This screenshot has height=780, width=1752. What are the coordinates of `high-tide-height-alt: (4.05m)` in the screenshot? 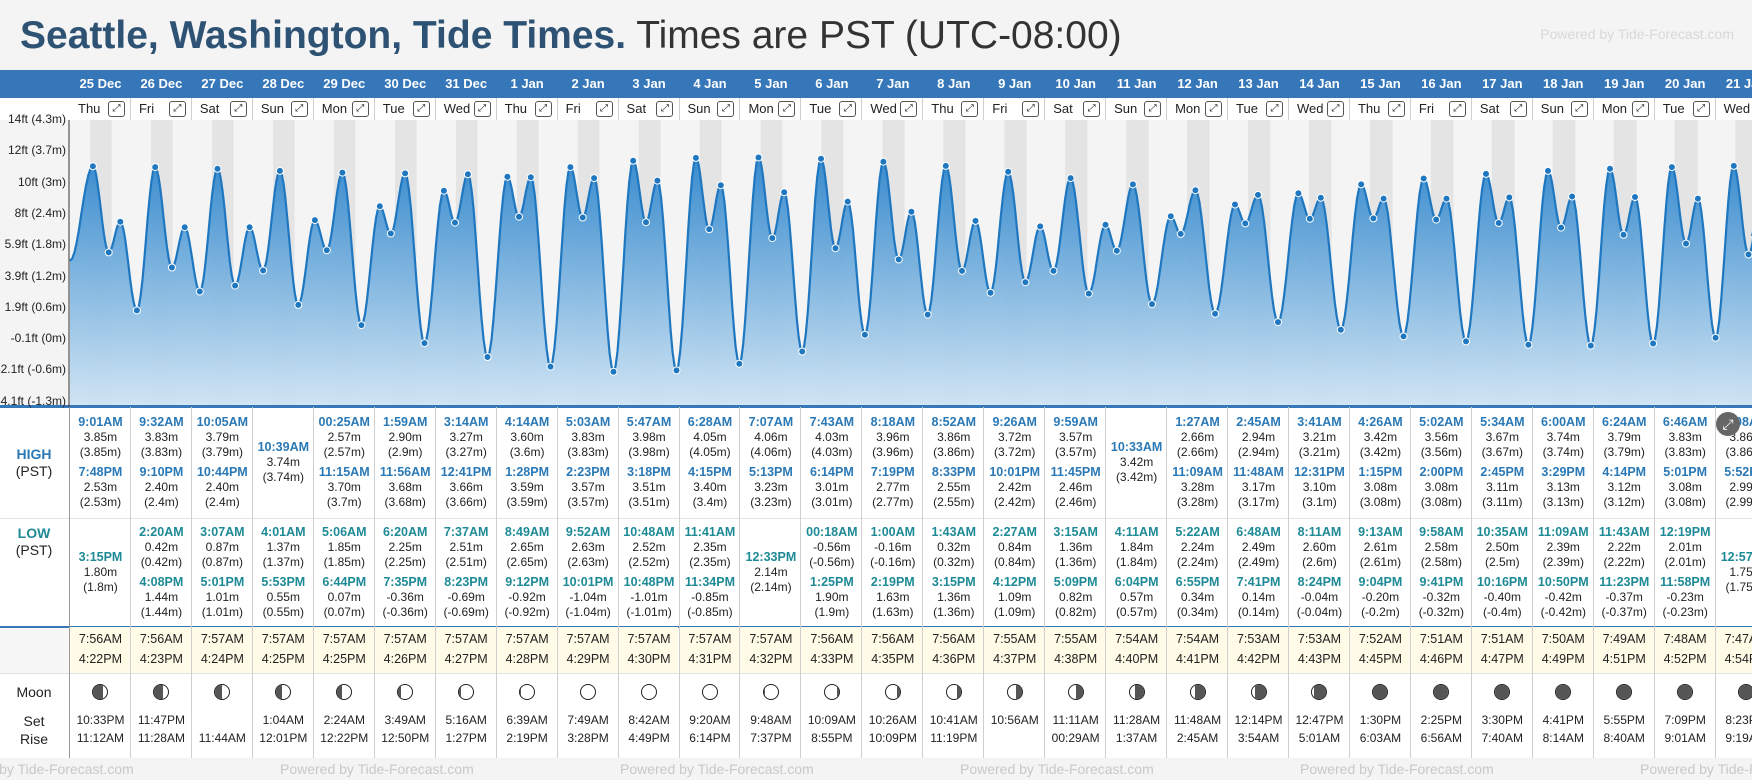 It's located at (710, 452).